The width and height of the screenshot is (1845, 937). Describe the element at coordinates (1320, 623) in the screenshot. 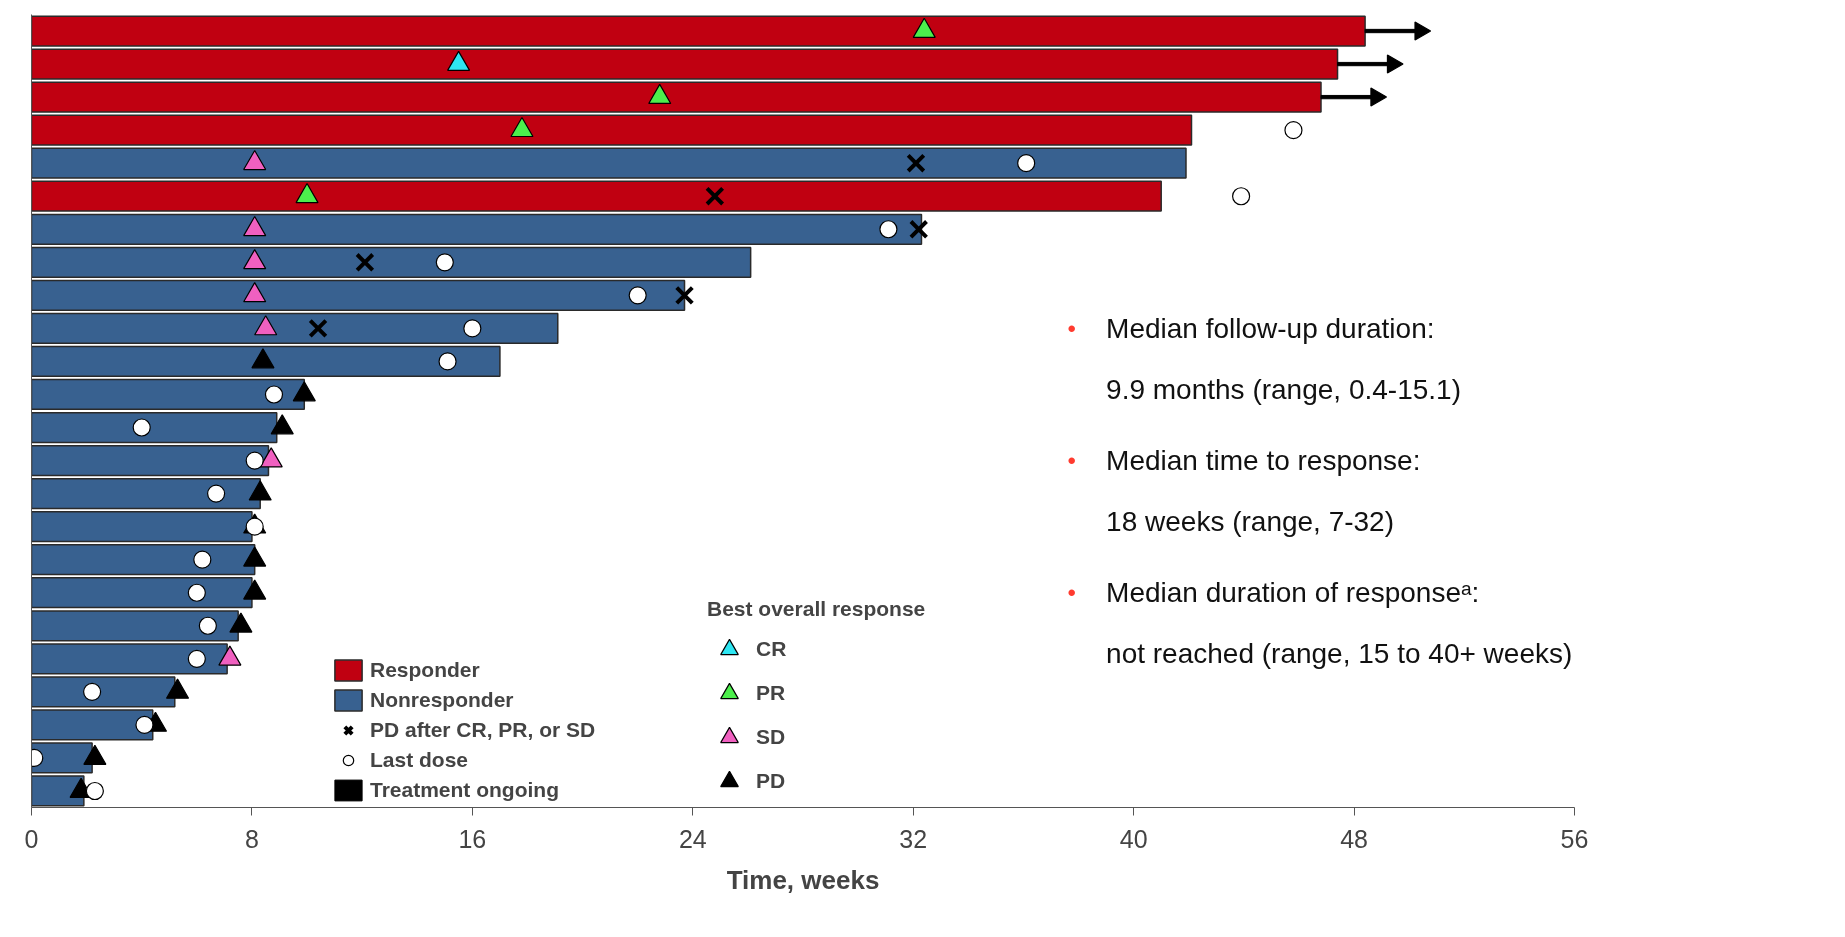

I see `text: • Median duration of responseᵃ: not reached (range, 15 to 40+ weeks)` at that location.